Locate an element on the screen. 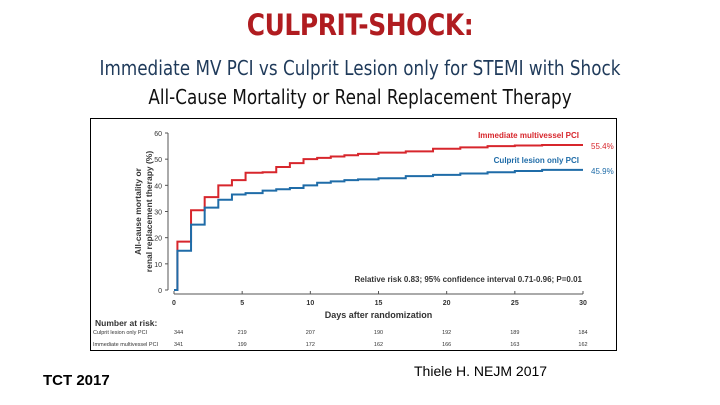 The height and width of the screenshot is (405, 720). number-at-risk-title: Number at risk: is located at coordinates (126, 323).